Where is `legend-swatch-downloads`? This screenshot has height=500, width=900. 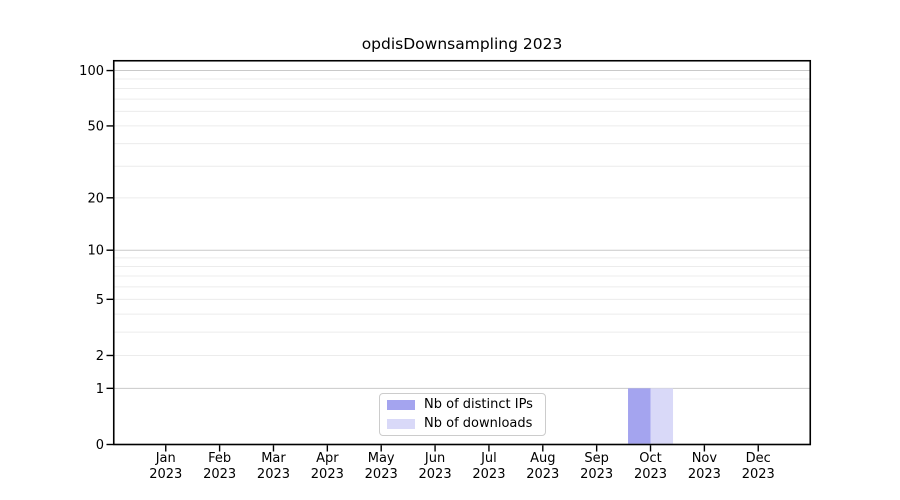 legend-swatch-downloads is located at coordinates (401, 424).